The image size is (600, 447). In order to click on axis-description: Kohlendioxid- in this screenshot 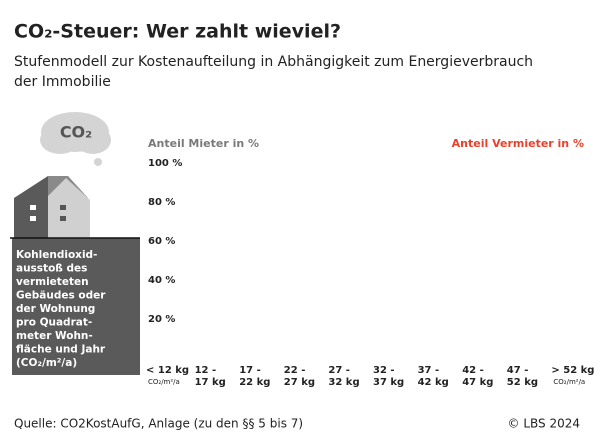, I will do `click(56, 255)`.